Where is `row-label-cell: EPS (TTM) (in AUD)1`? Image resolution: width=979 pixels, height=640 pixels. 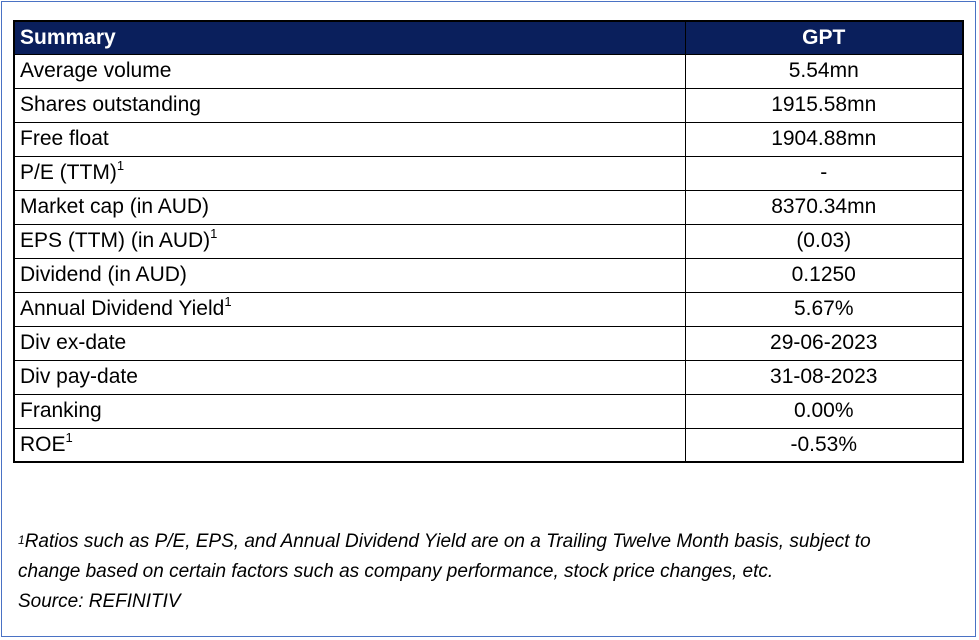
row-label-cell: EPS (TTM) (in AUD)1 is located at coordinates (349, 241).